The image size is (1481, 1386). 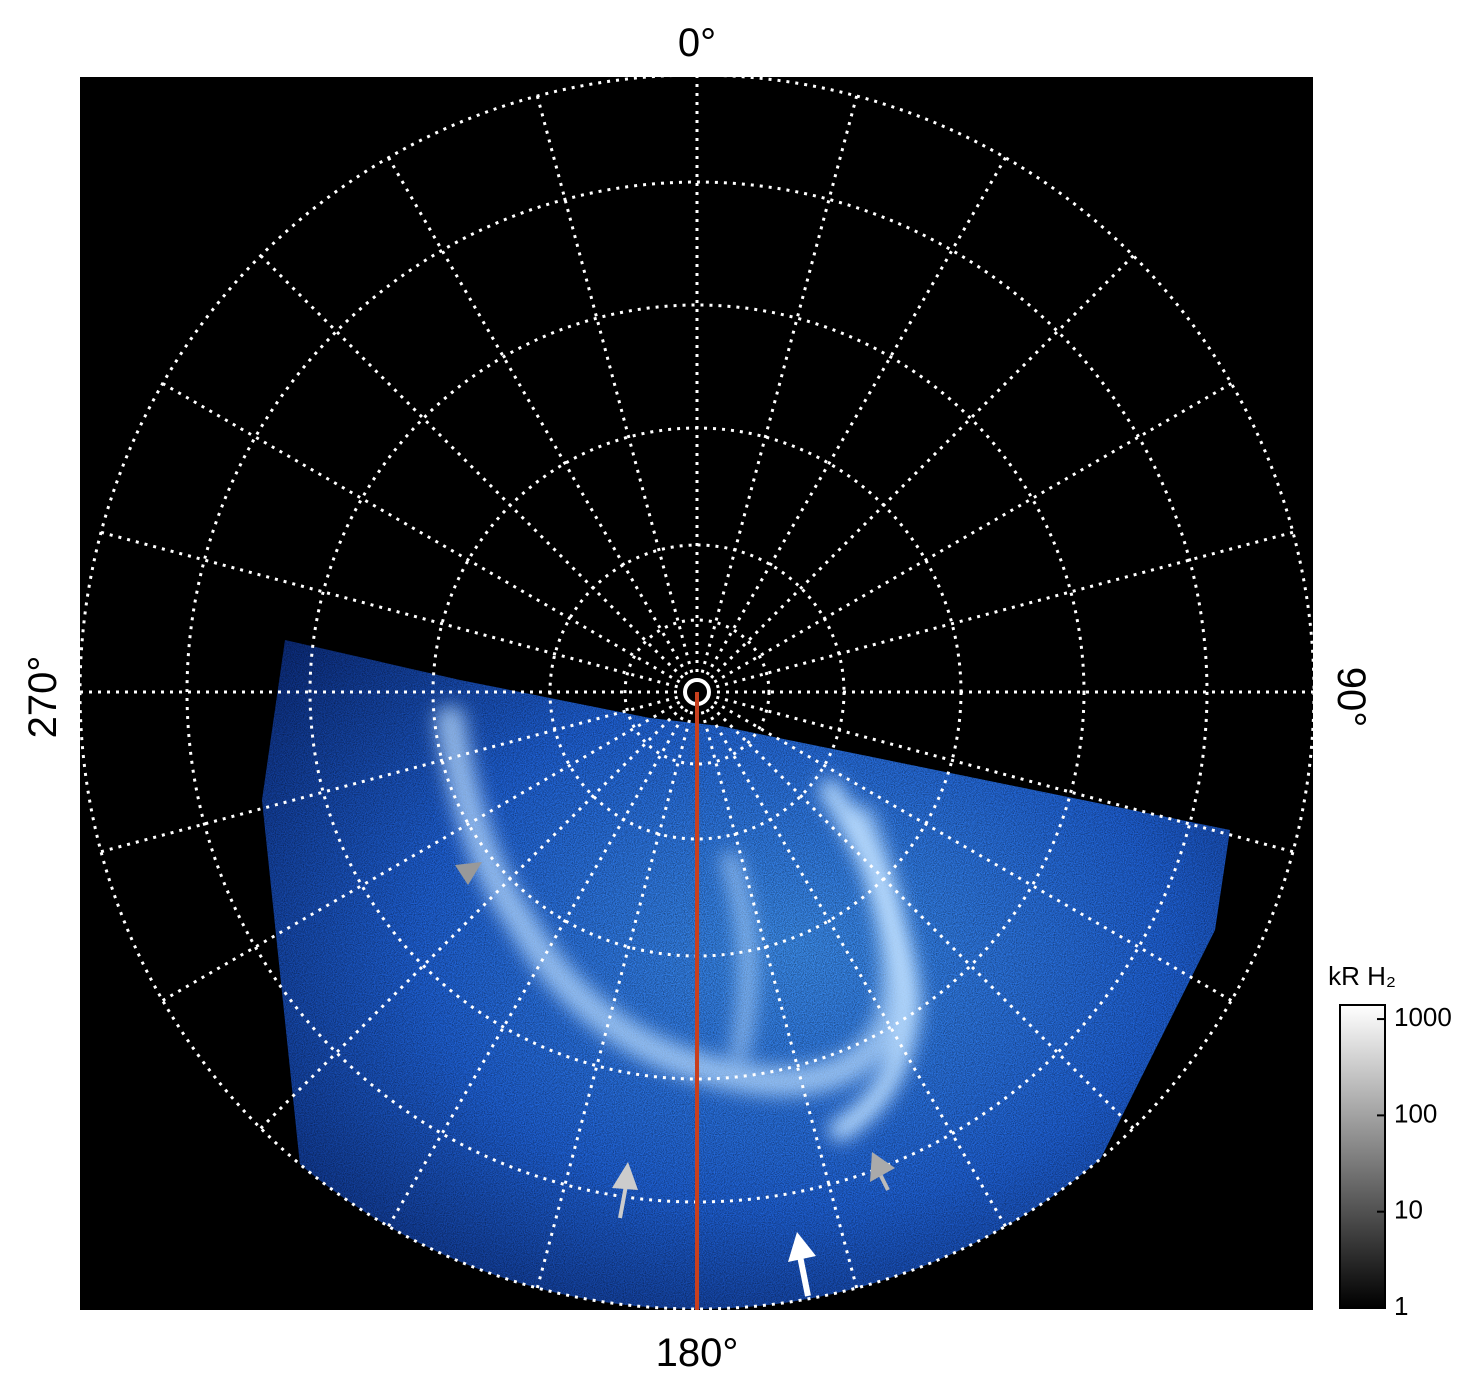 What do you see at coordinates (1401, 1306) in the screenshot?
I see `colorbar-tick-label: 1` at bounding box center [1401, 1306].